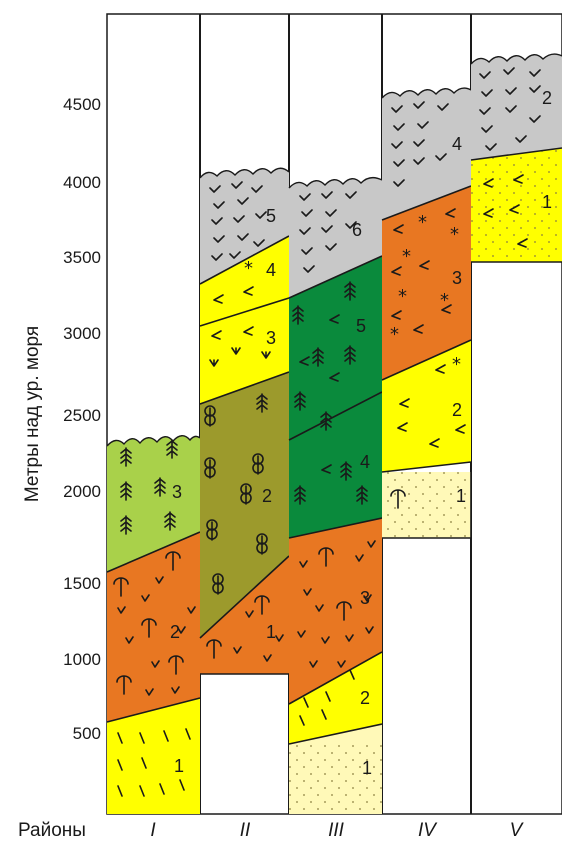  What do you see at coordinates (335, 779) in the screenshot?
I see `dots-icon` at bounding box center [335, 779].